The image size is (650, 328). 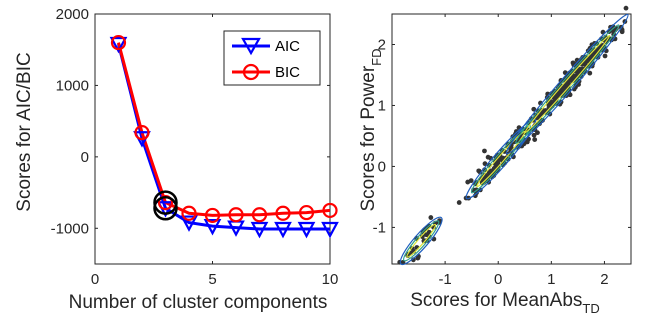 I want to click on left-ytick-label: 2000, so click(x=72, y=14).